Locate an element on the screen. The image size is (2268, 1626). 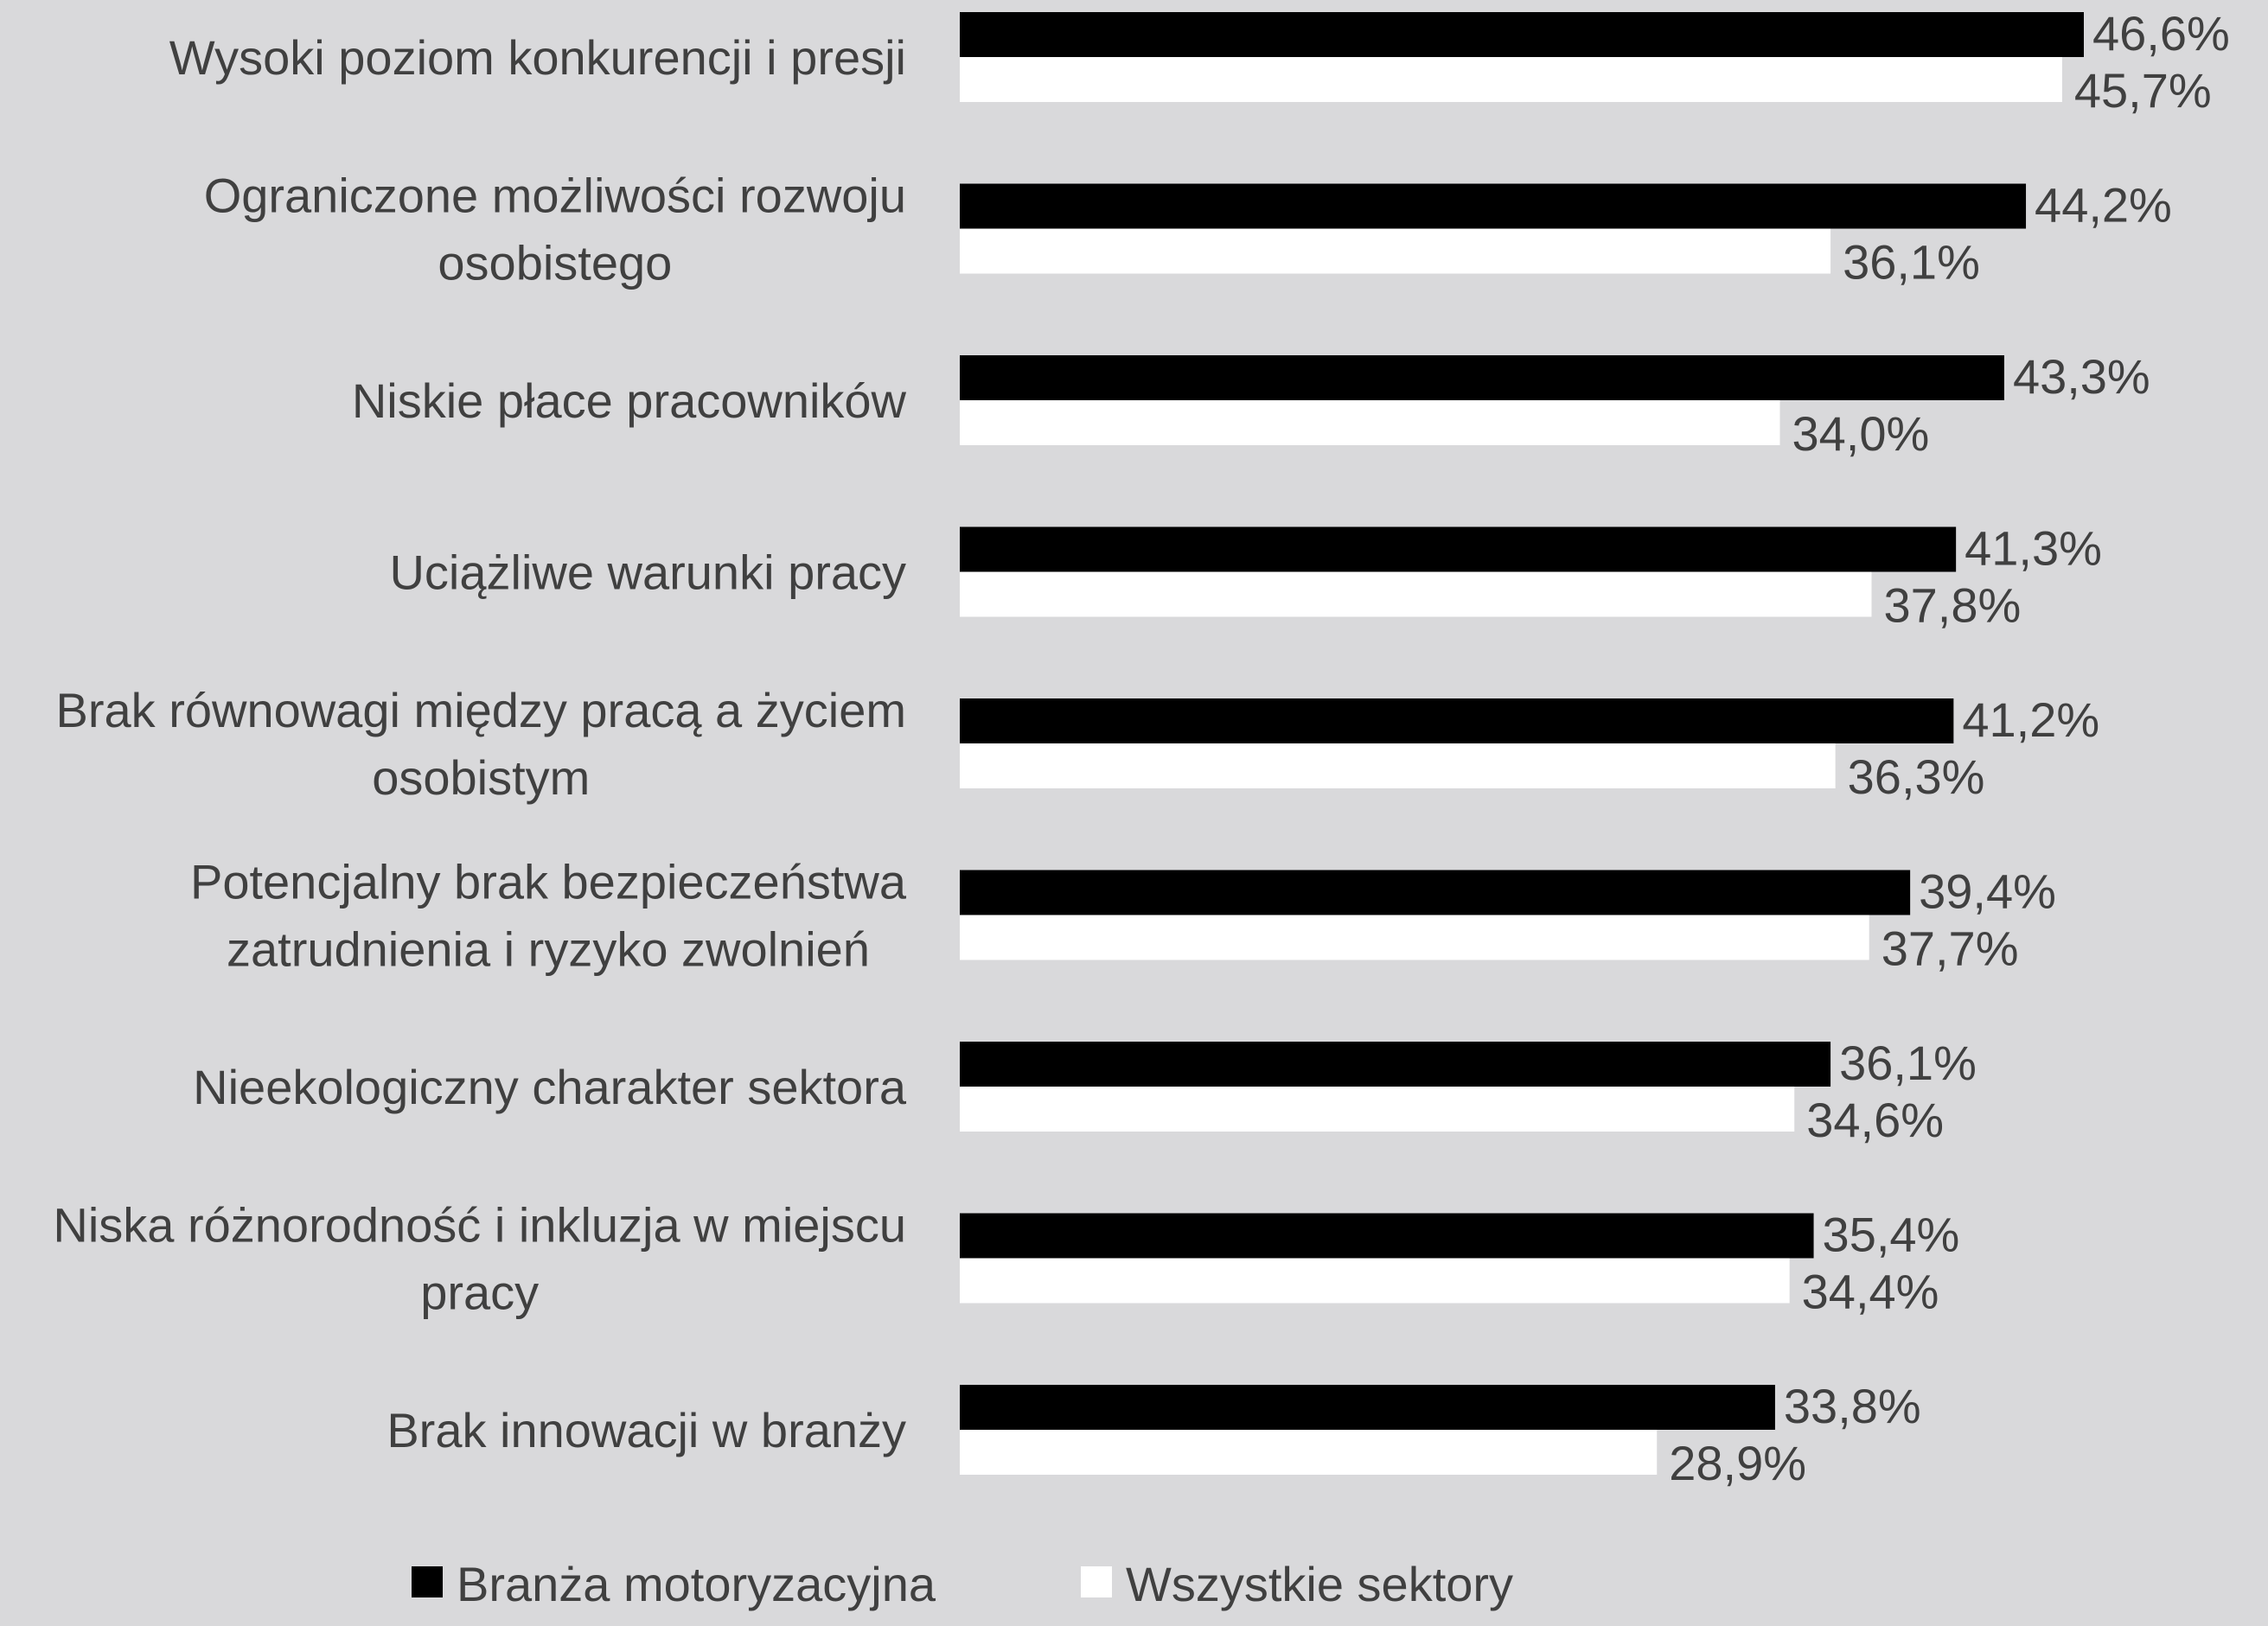
legend-swatch-automotive is located at coordinates (428, 1581).